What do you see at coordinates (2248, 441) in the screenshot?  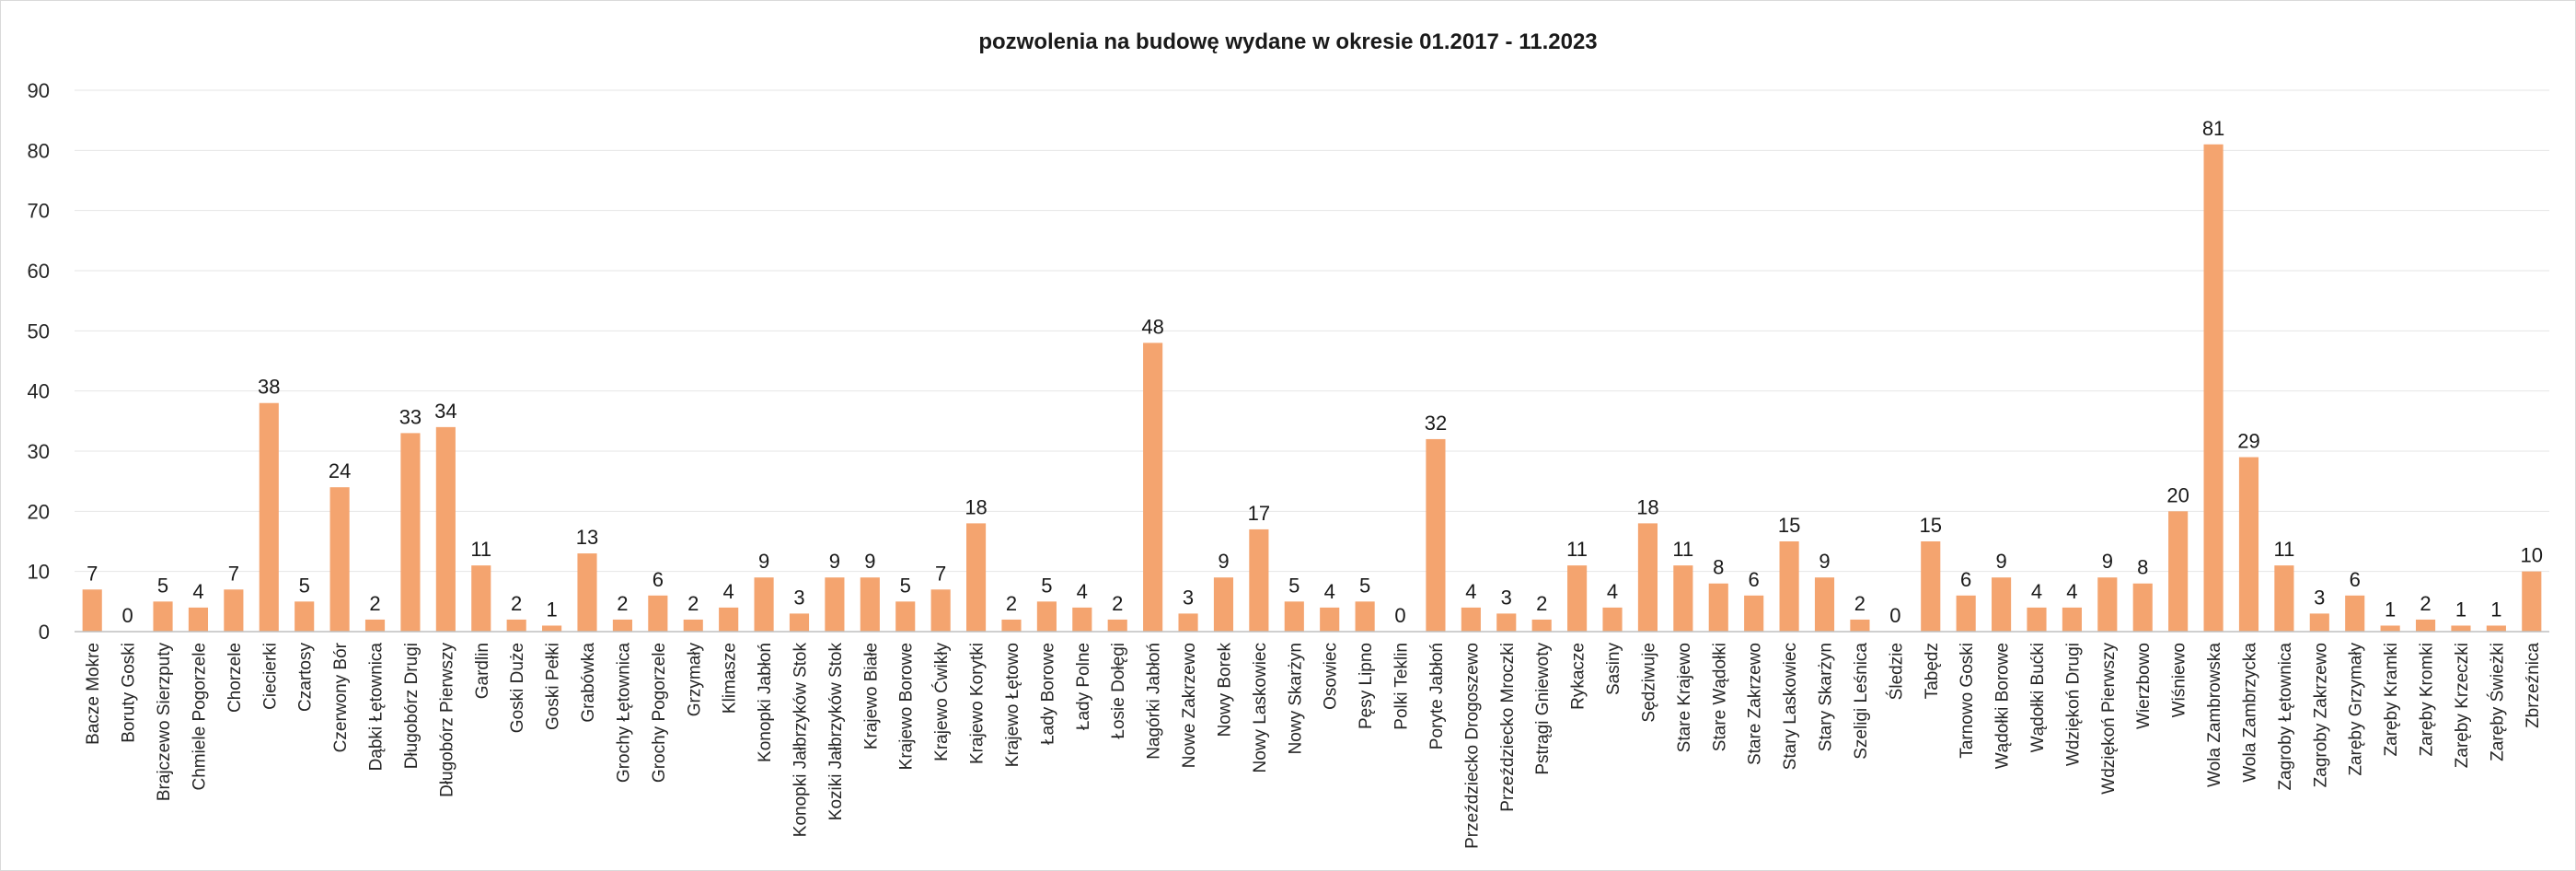 I see `data-label: 29` at bounding box center [2248, 441].